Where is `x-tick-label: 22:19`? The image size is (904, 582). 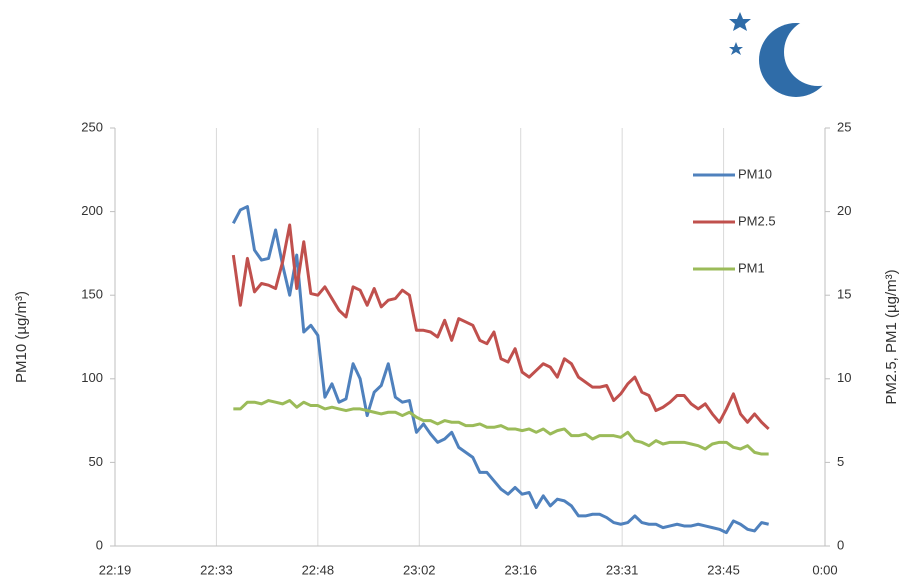 x-tick-label: 22:19 is located at coordinates (115, 569).